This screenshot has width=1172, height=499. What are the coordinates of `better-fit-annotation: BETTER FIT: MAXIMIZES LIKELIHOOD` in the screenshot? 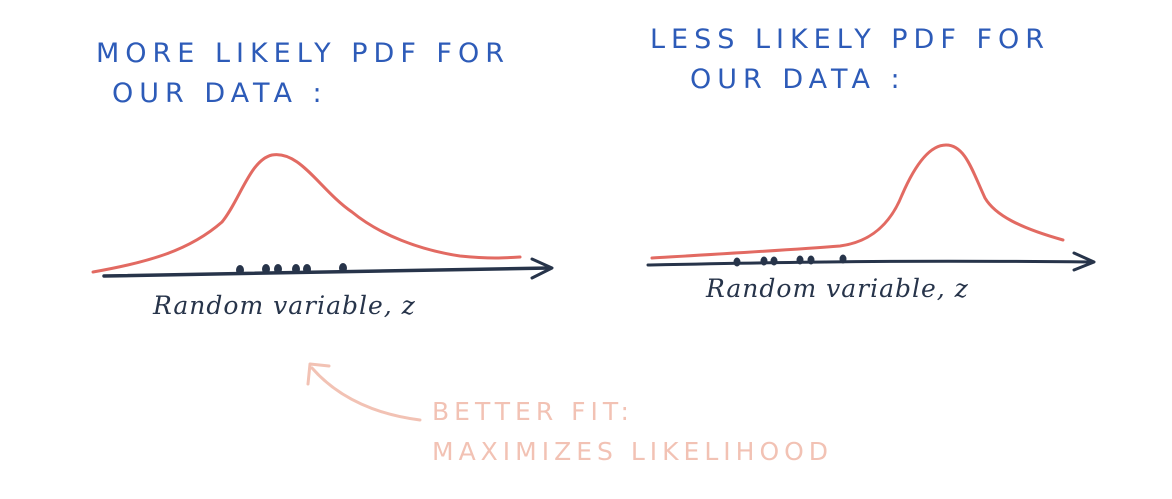 It's located at (632, 432).